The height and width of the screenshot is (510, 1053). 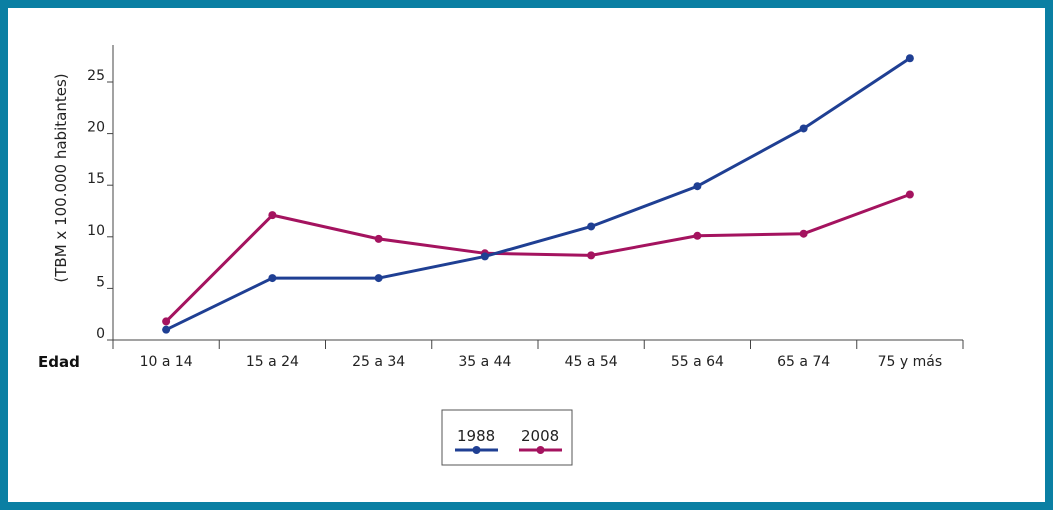 What do you see at coordinates (166, 362) in the screenshot?
I see `x-tick-label: 10 a 14` at bounding box center [166, 362].